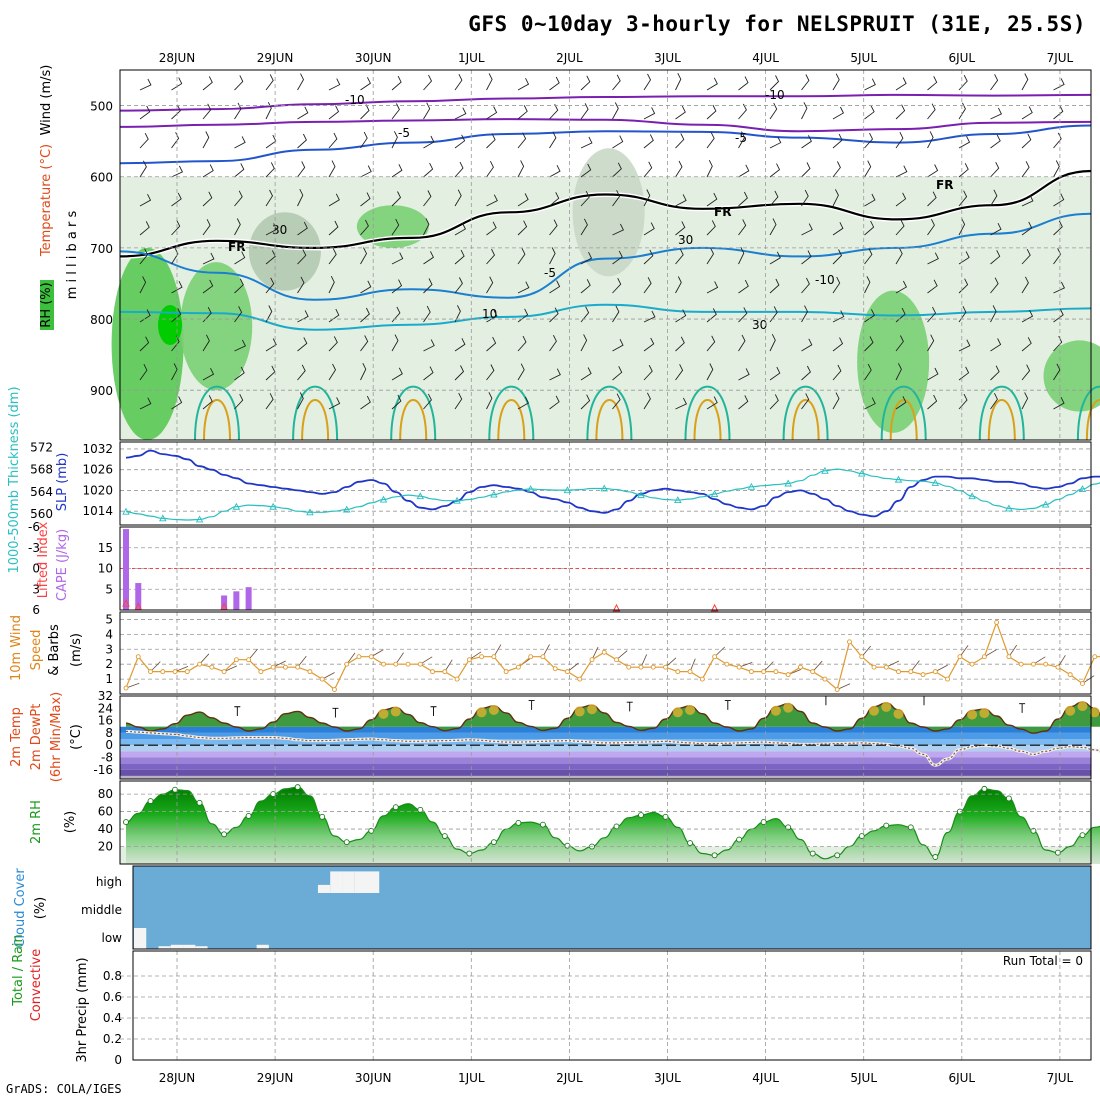 This screenshot has height=1100, width=1100. What do you see at coordinates (56, 737) in the screenshot?
I see `temp-axis-label-3: (6hr Min/Max)` at bounding box center [56, 737].